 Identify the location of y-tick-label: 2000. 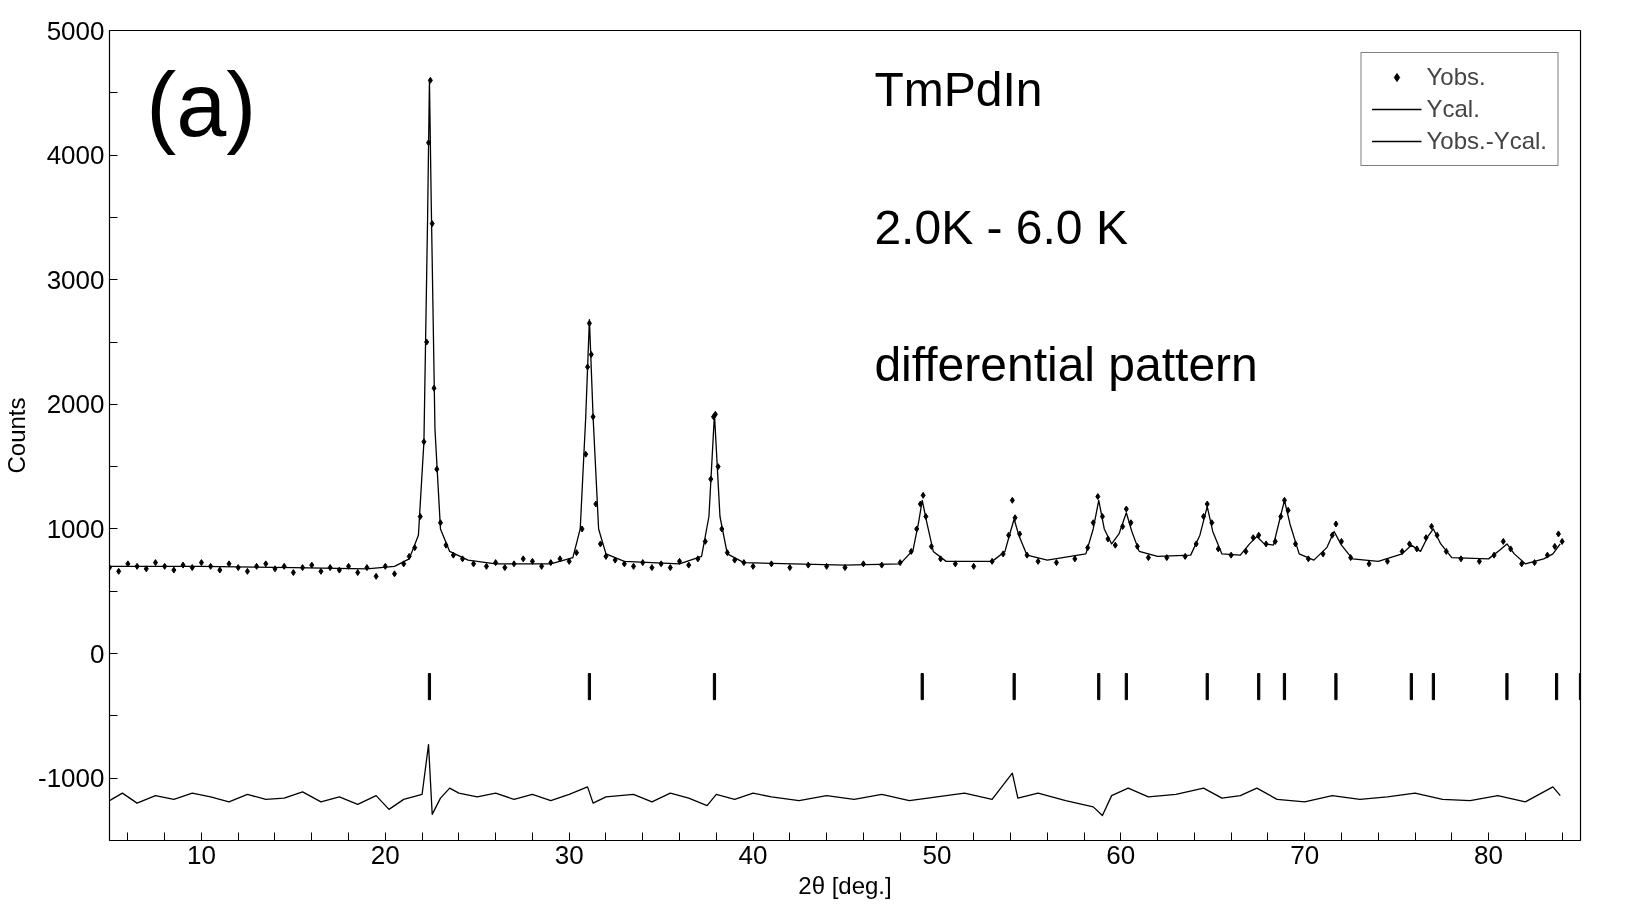
(75, 404).